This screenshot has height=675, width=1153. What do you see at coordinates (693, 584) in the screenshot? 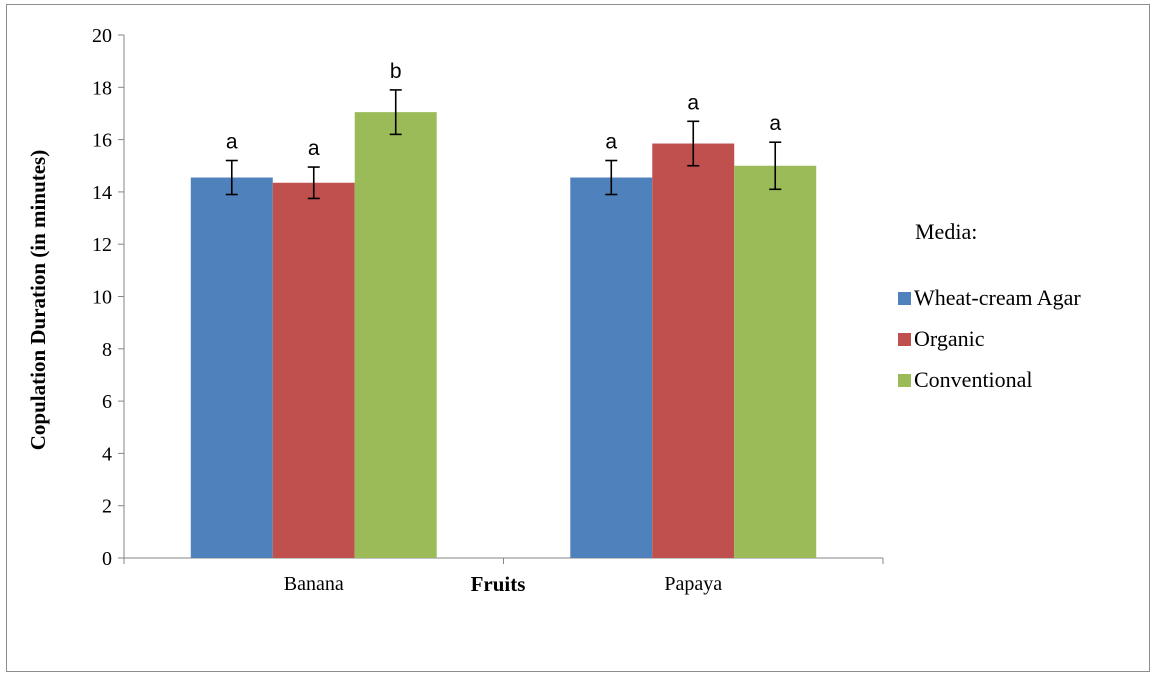
I see `x-tick-label: Papaya` at bounding box center [693, 584].